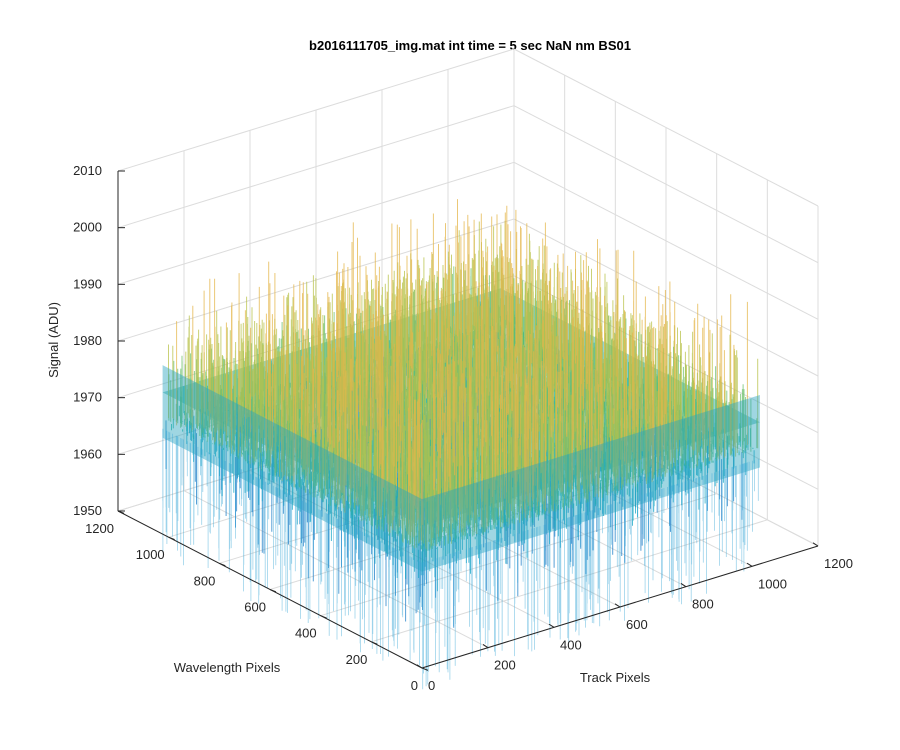  I want to click on surface-front-right, so click(591, 483).